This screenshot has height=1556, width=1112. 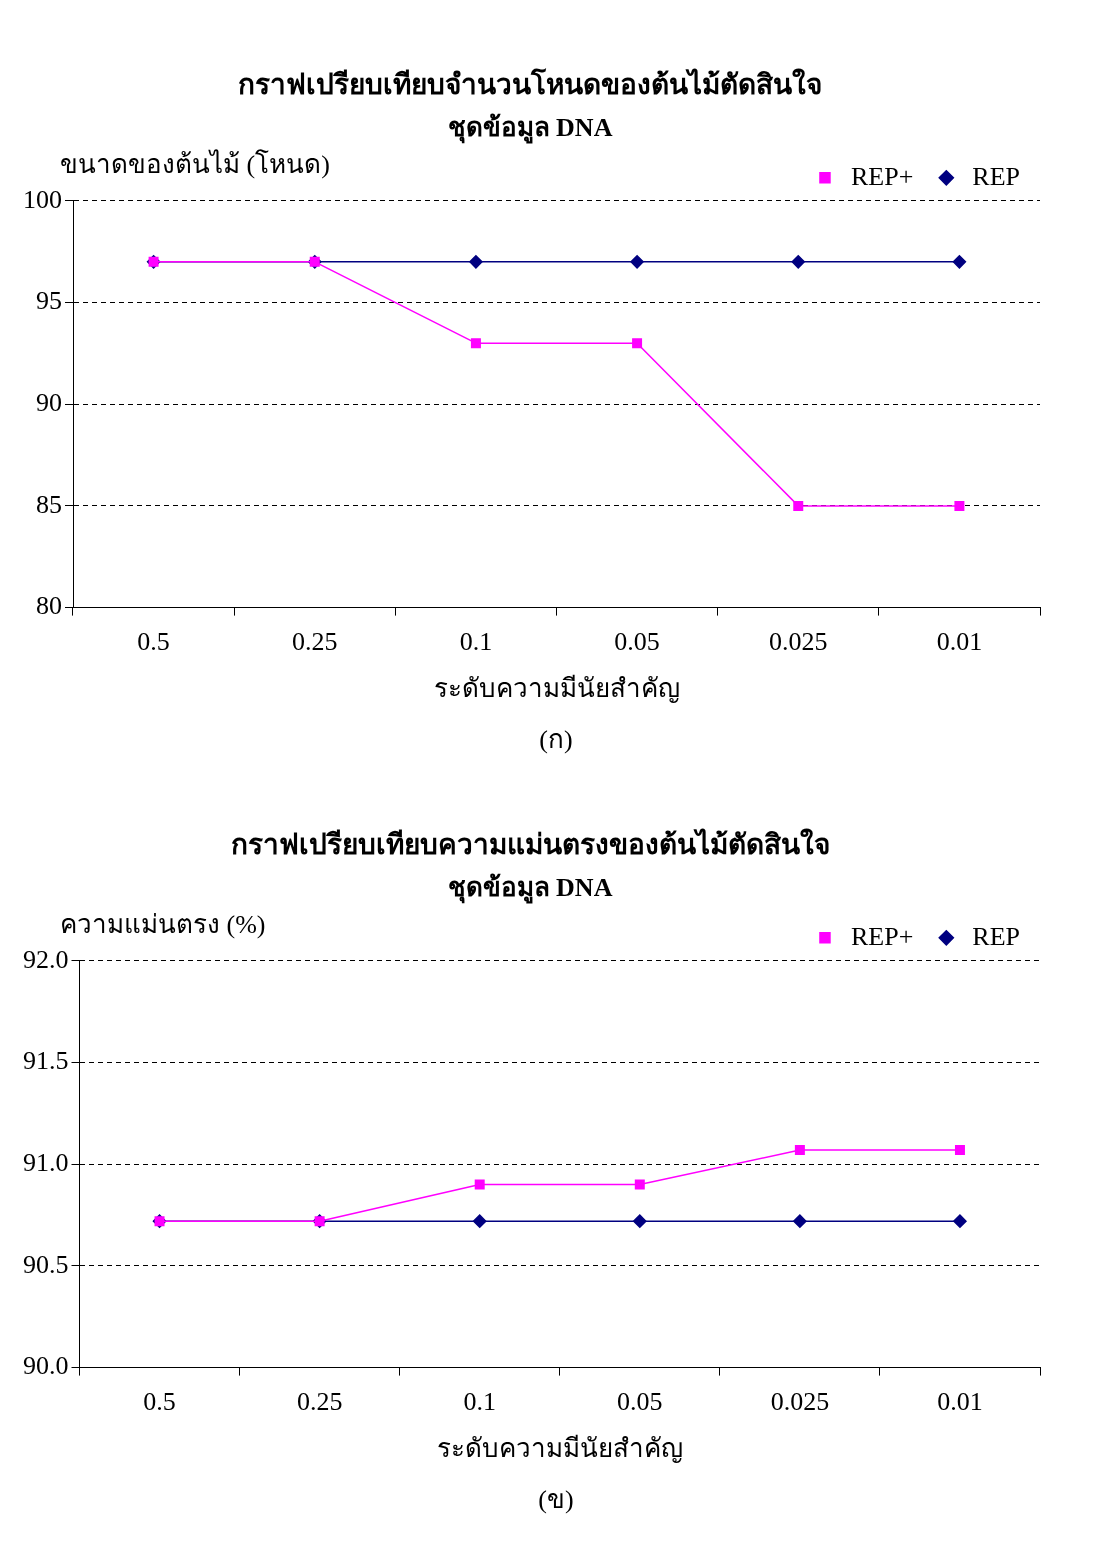 I want to click on y-tick-label: 80, so click(x=49, y=606).